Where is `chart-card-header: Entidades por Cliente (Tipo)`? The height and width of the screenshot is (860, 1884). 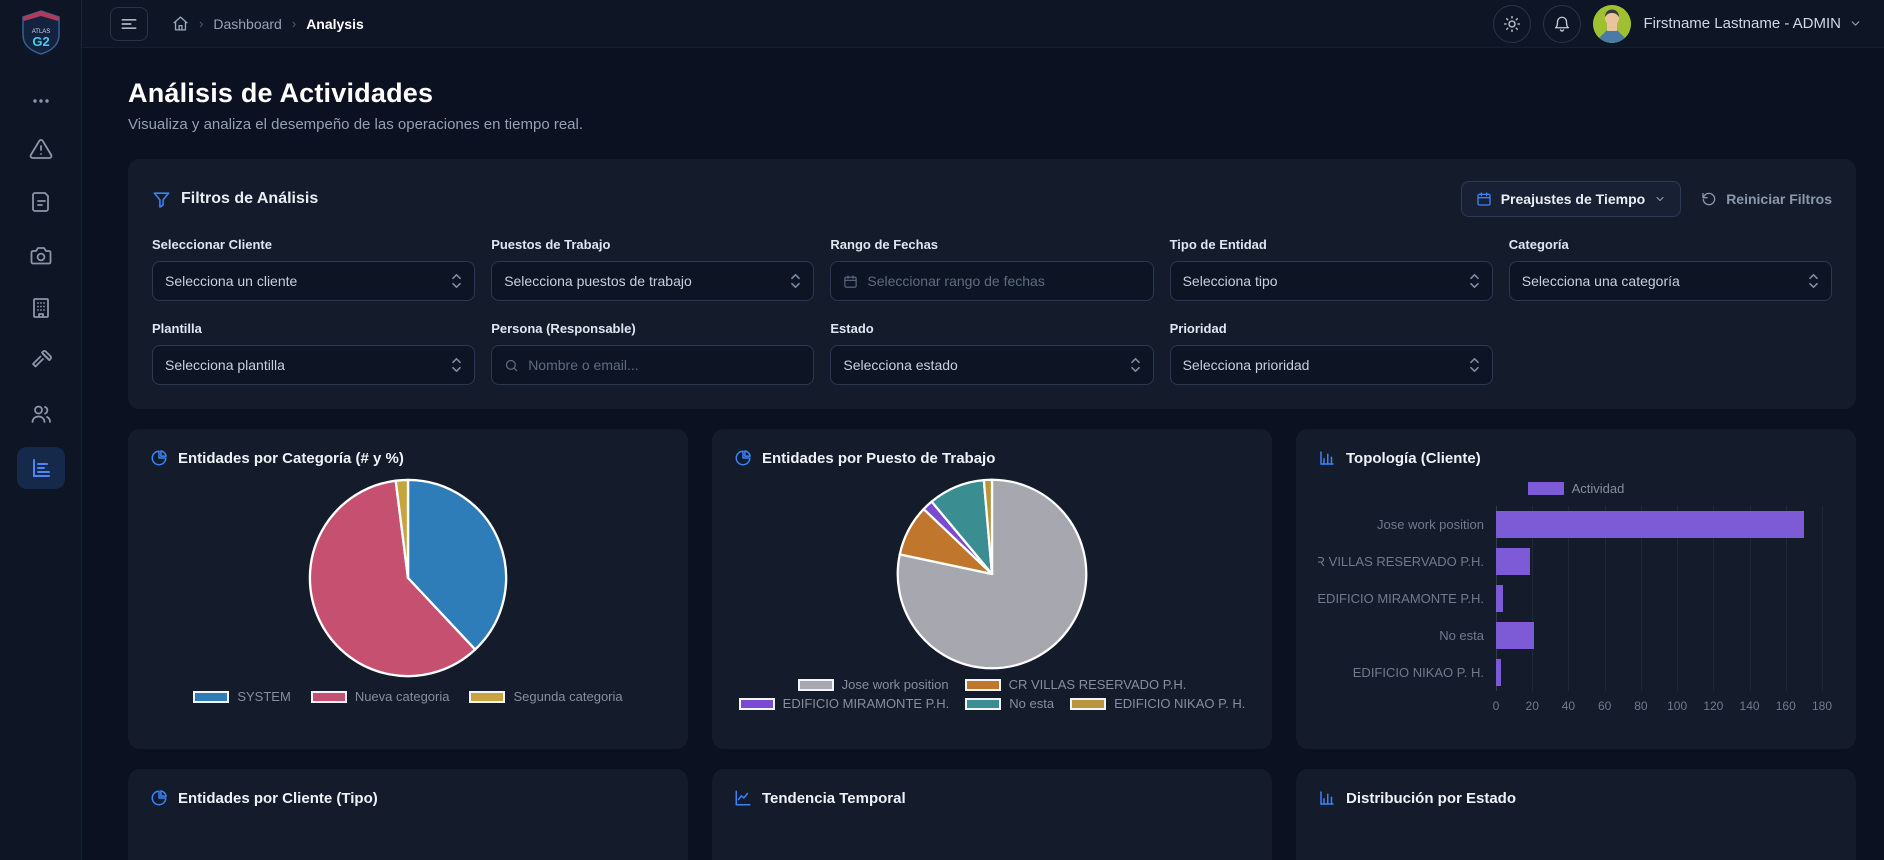
chart-card-header: Entidades por Cliente (Tipo) is located at coordinates (408, 798).